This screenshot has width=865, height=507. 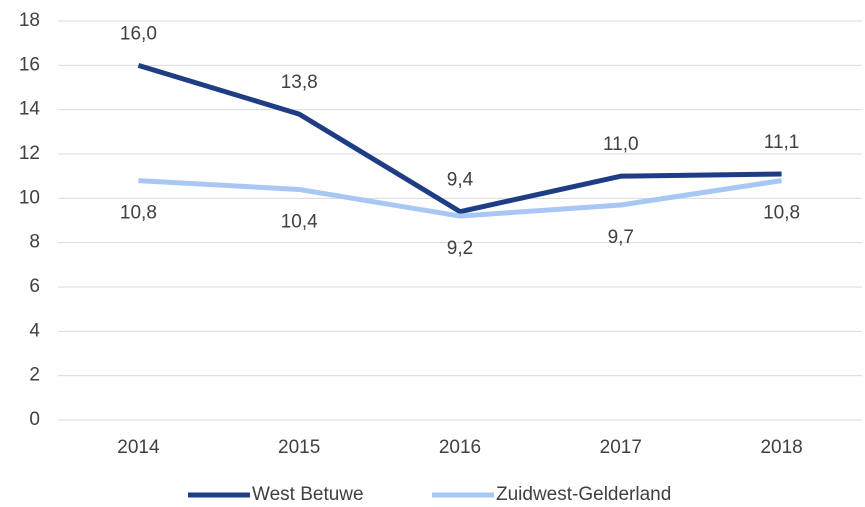 What do you see at coordinates (299, 447) in the screenshot?
I see `x-tick-label: 2015` at bounding box center [299, 447].